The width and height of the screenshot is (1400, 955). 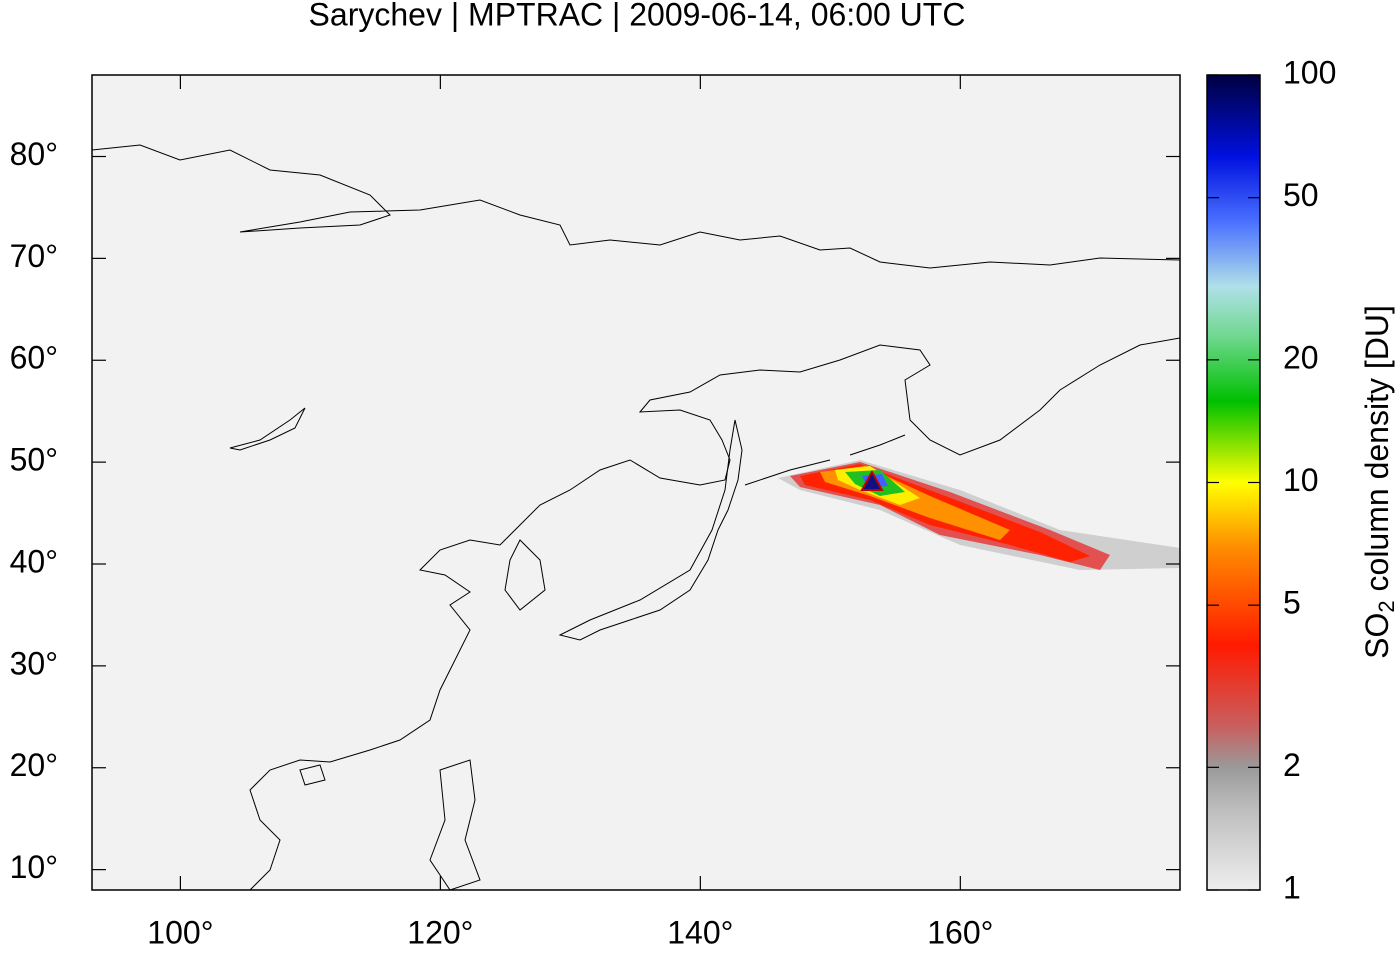 What do you see at coordinates (1292, 603) in the screenshot?
I see `colorbar-tick-label: 5` at bounding box center [1292, 603].